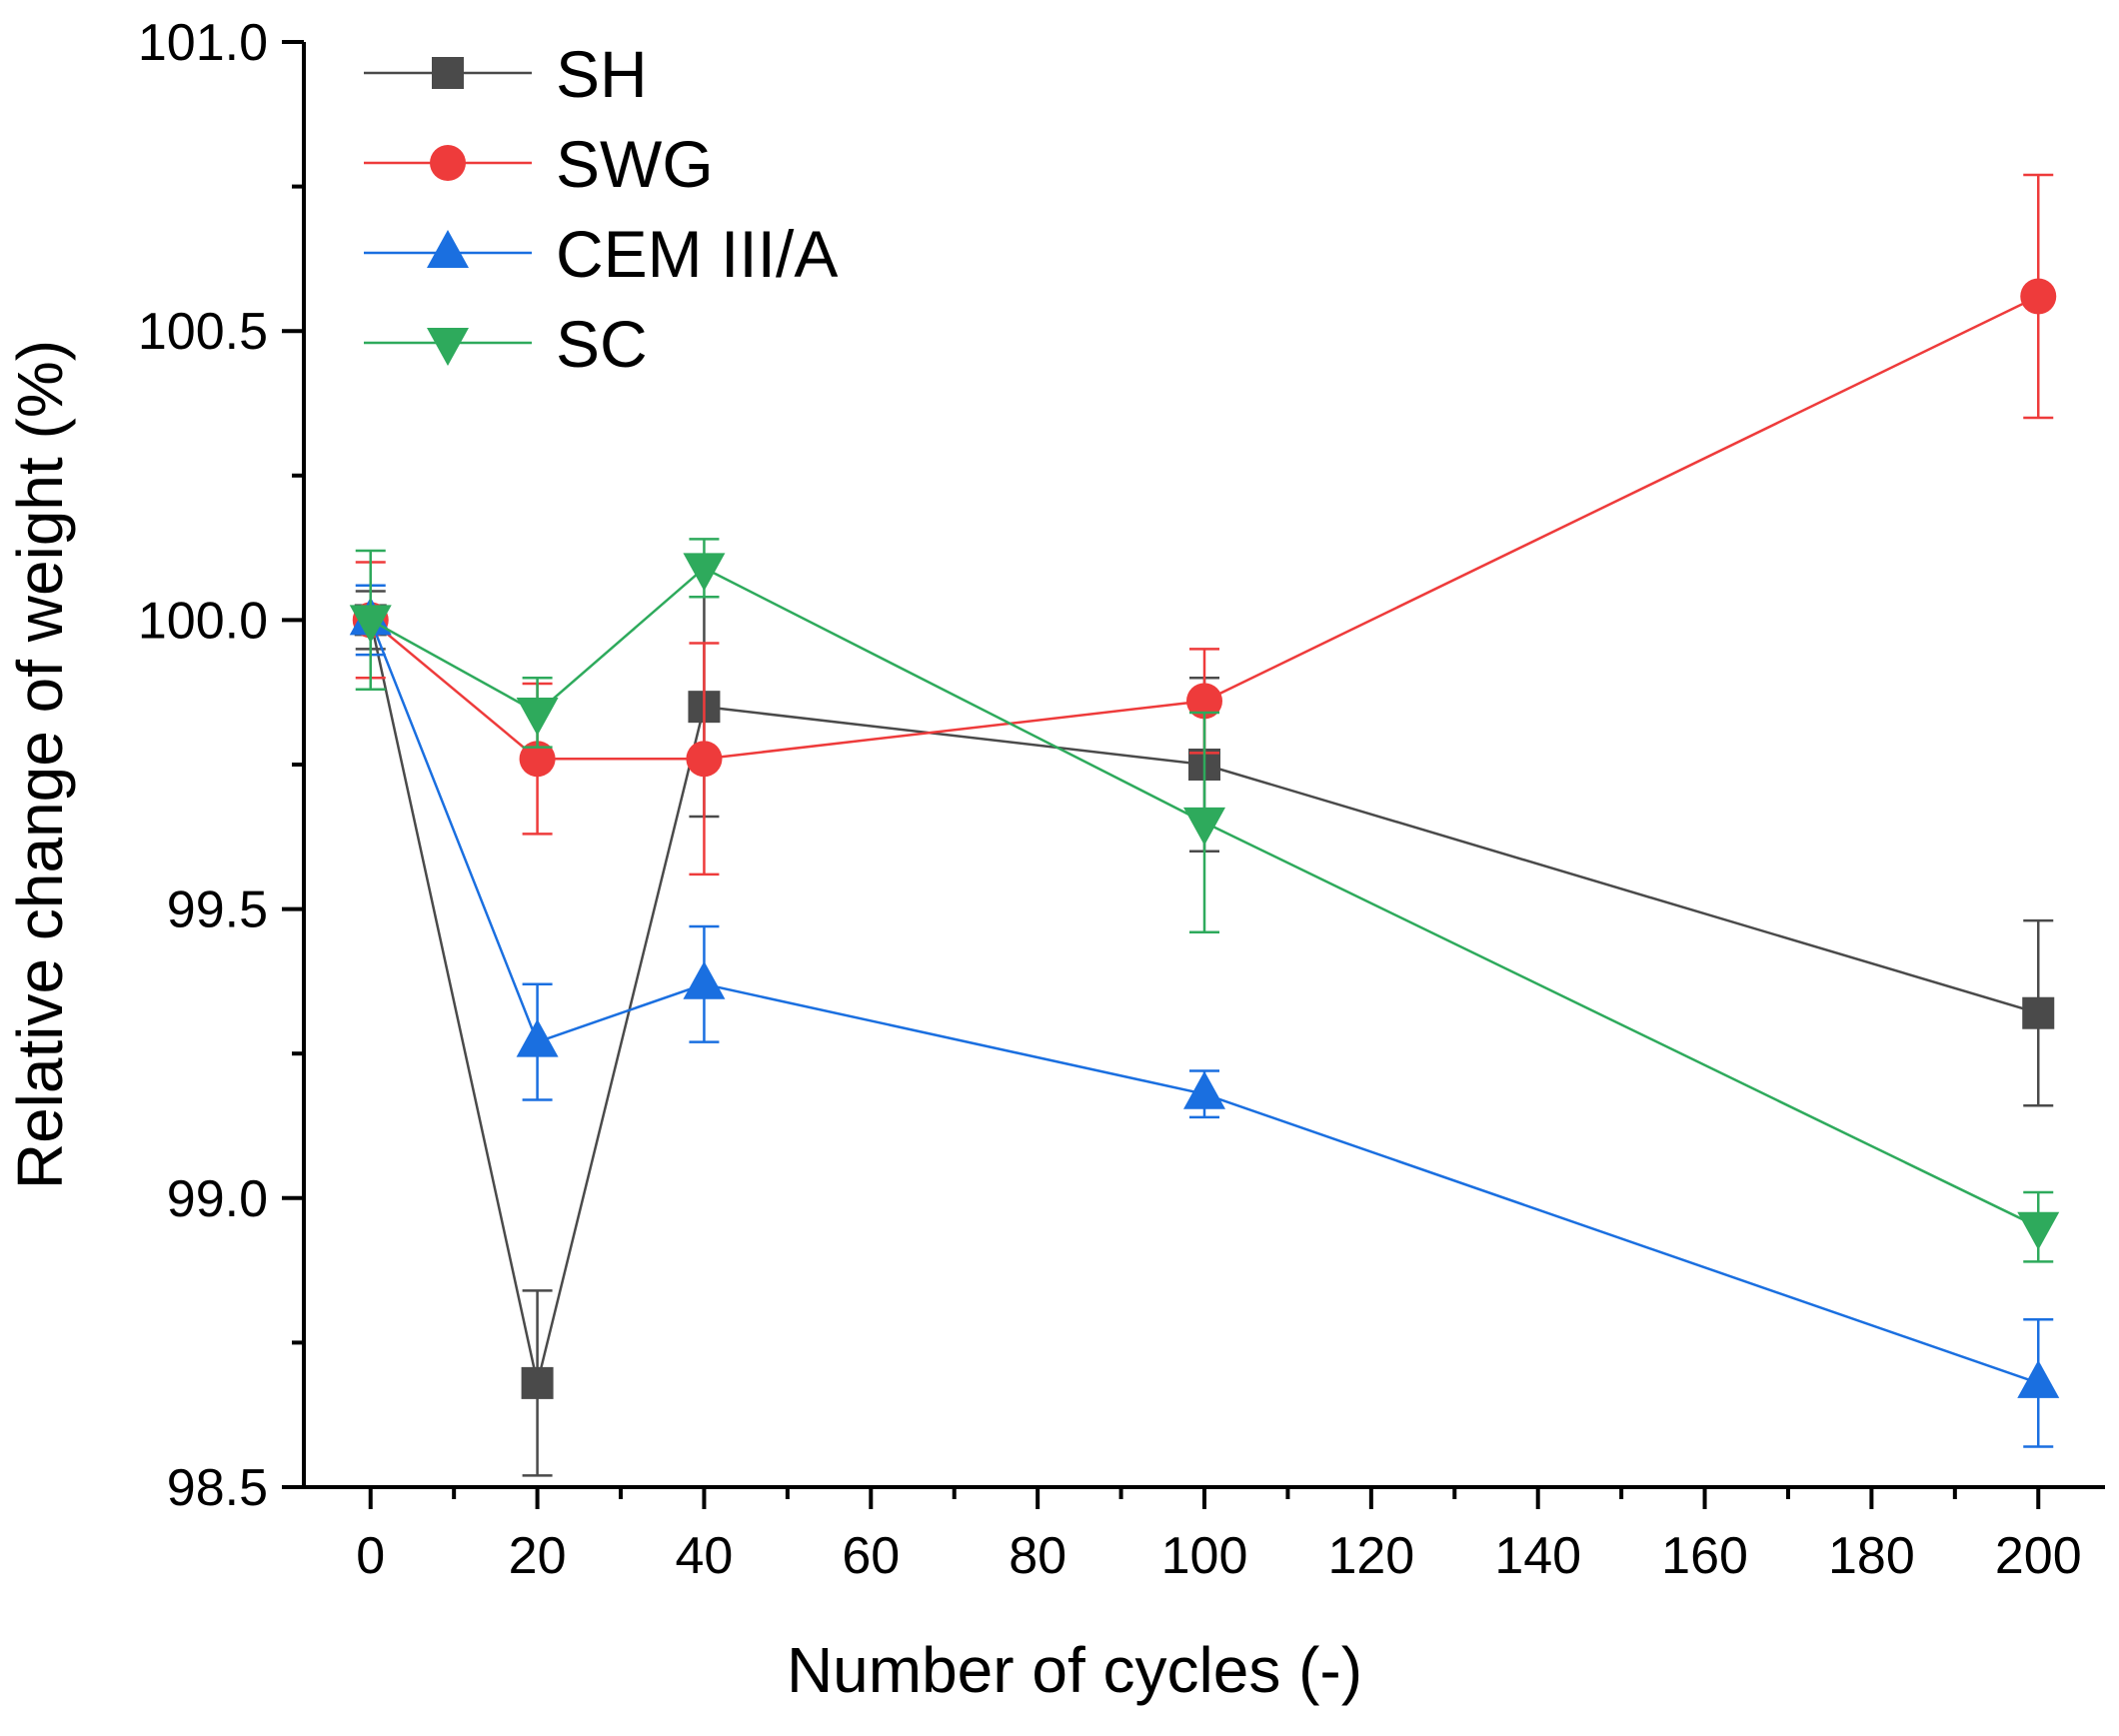  Describe the element at coordinates (601, 209) in the screenshot. I see `legend: SH SWG CEM III/A SC` at that location.